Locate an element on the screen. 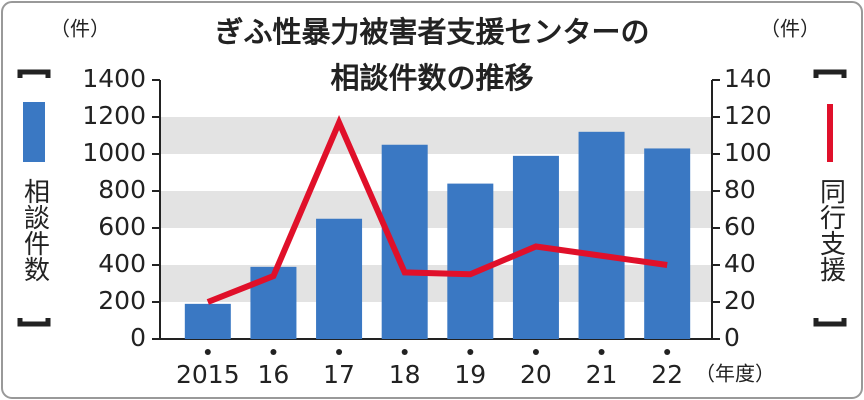 The height and width of the screenshot is (400, 864). y2-tick-label: 60 is located at coordinates (740, 226).